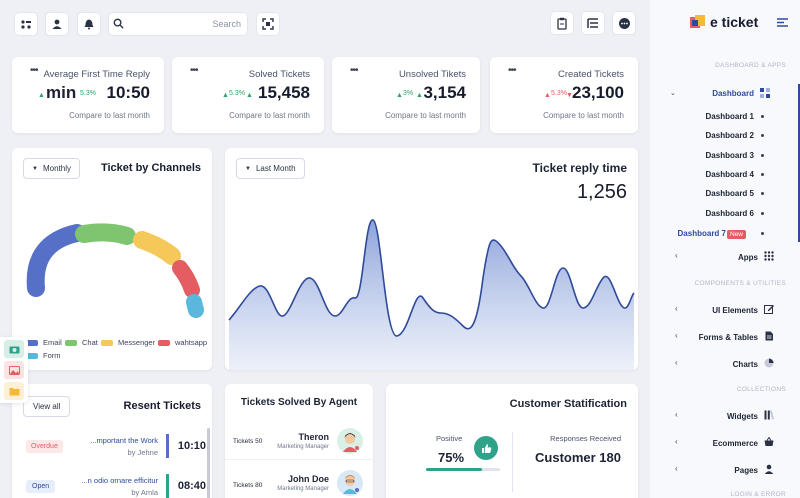 This screenshot has height=498, width=800. Describe the element at coordinates (124, 440) in the screenshot. I see `ticket-subject: ...mportant the Work` at that location.